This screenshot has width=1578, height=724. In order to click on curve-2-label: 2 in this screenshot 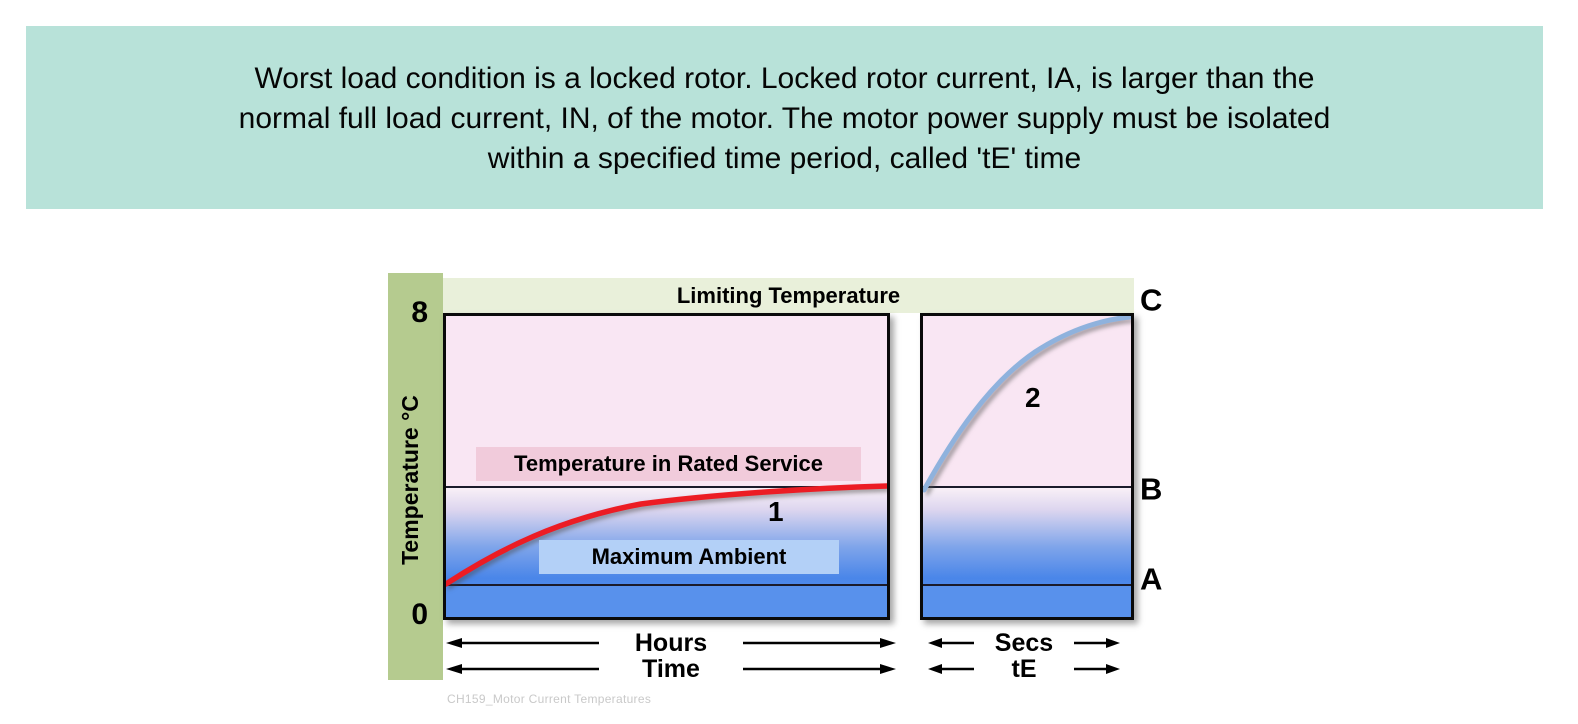, I will do `click(1033, 397)`.